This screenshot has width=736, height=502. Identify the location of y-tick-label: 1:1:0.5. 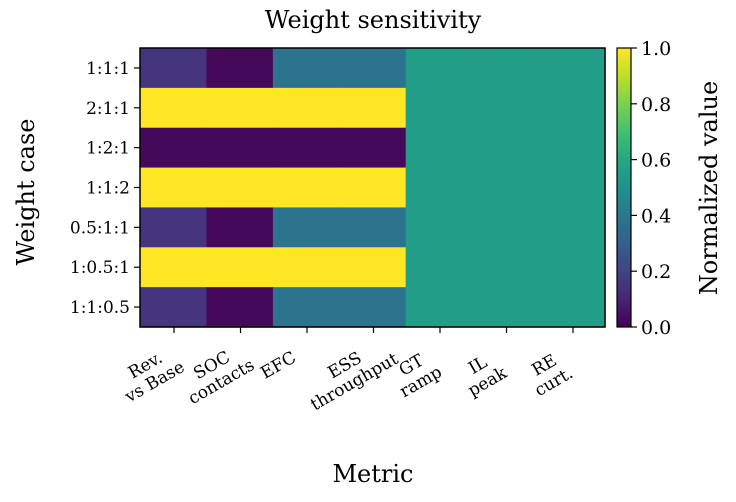
(100, 308).